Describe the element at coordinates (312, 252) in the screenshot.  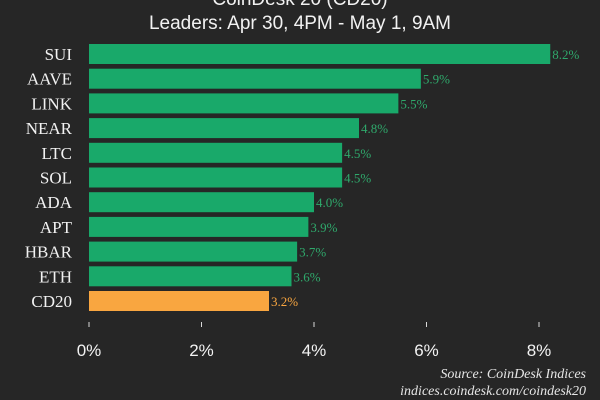
I see `value-label-hbar: 3.7%` at that location.